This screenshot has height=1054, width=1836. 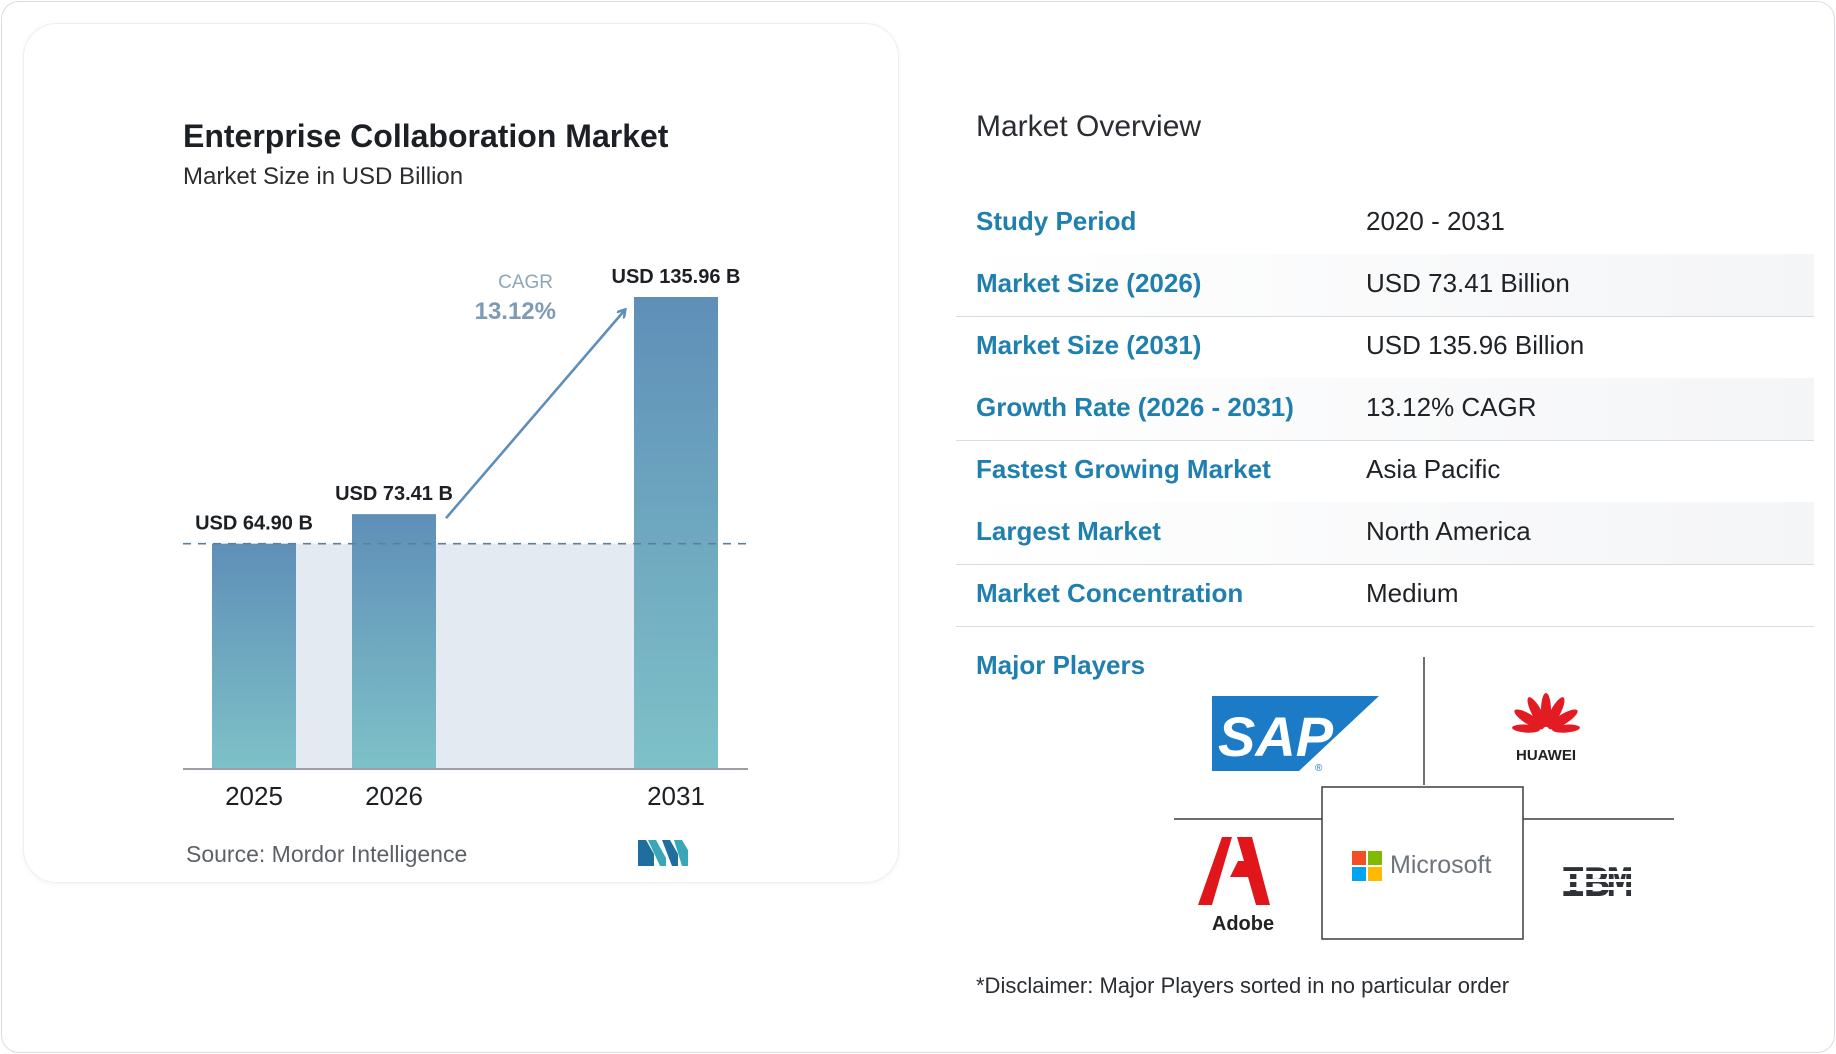 What do you see at coordinates (1110, 593) in the screenshot?
I see `overview-row-label: Market Concentration` at bounding box center [1110, 593].